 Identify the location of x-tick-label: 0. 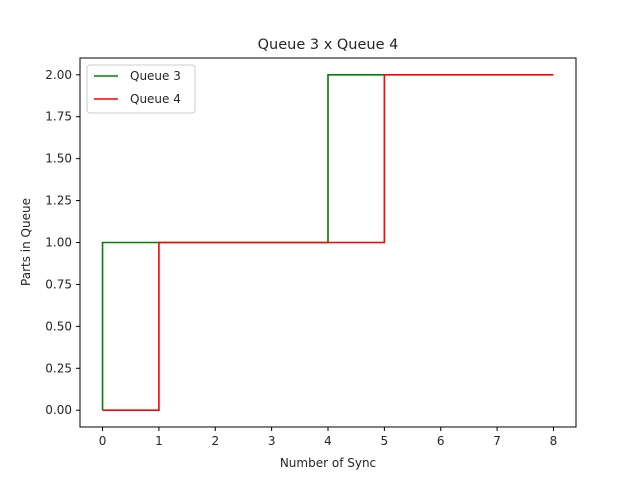
(103, 441).